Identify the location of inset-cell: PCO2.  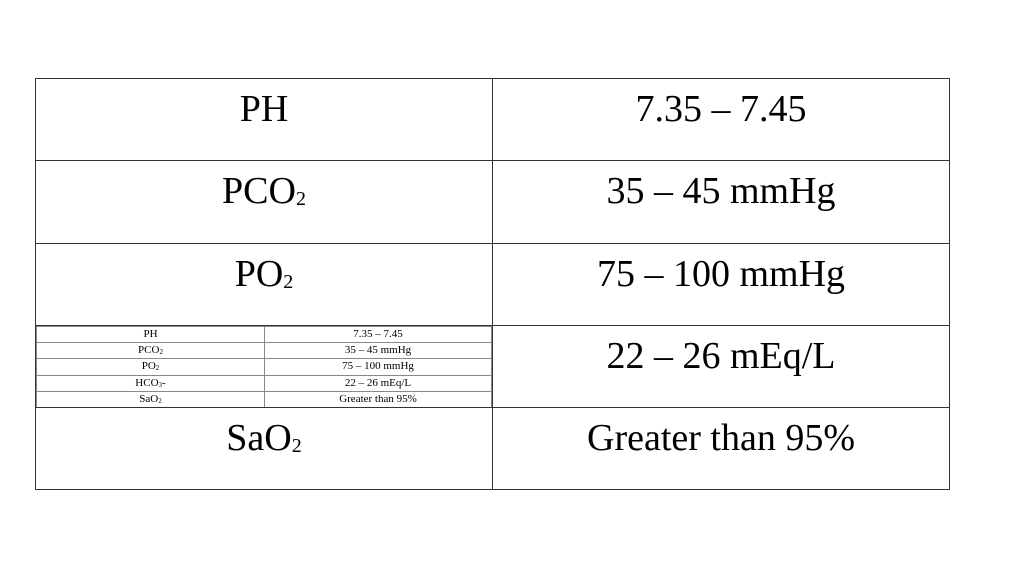
(150, 351).